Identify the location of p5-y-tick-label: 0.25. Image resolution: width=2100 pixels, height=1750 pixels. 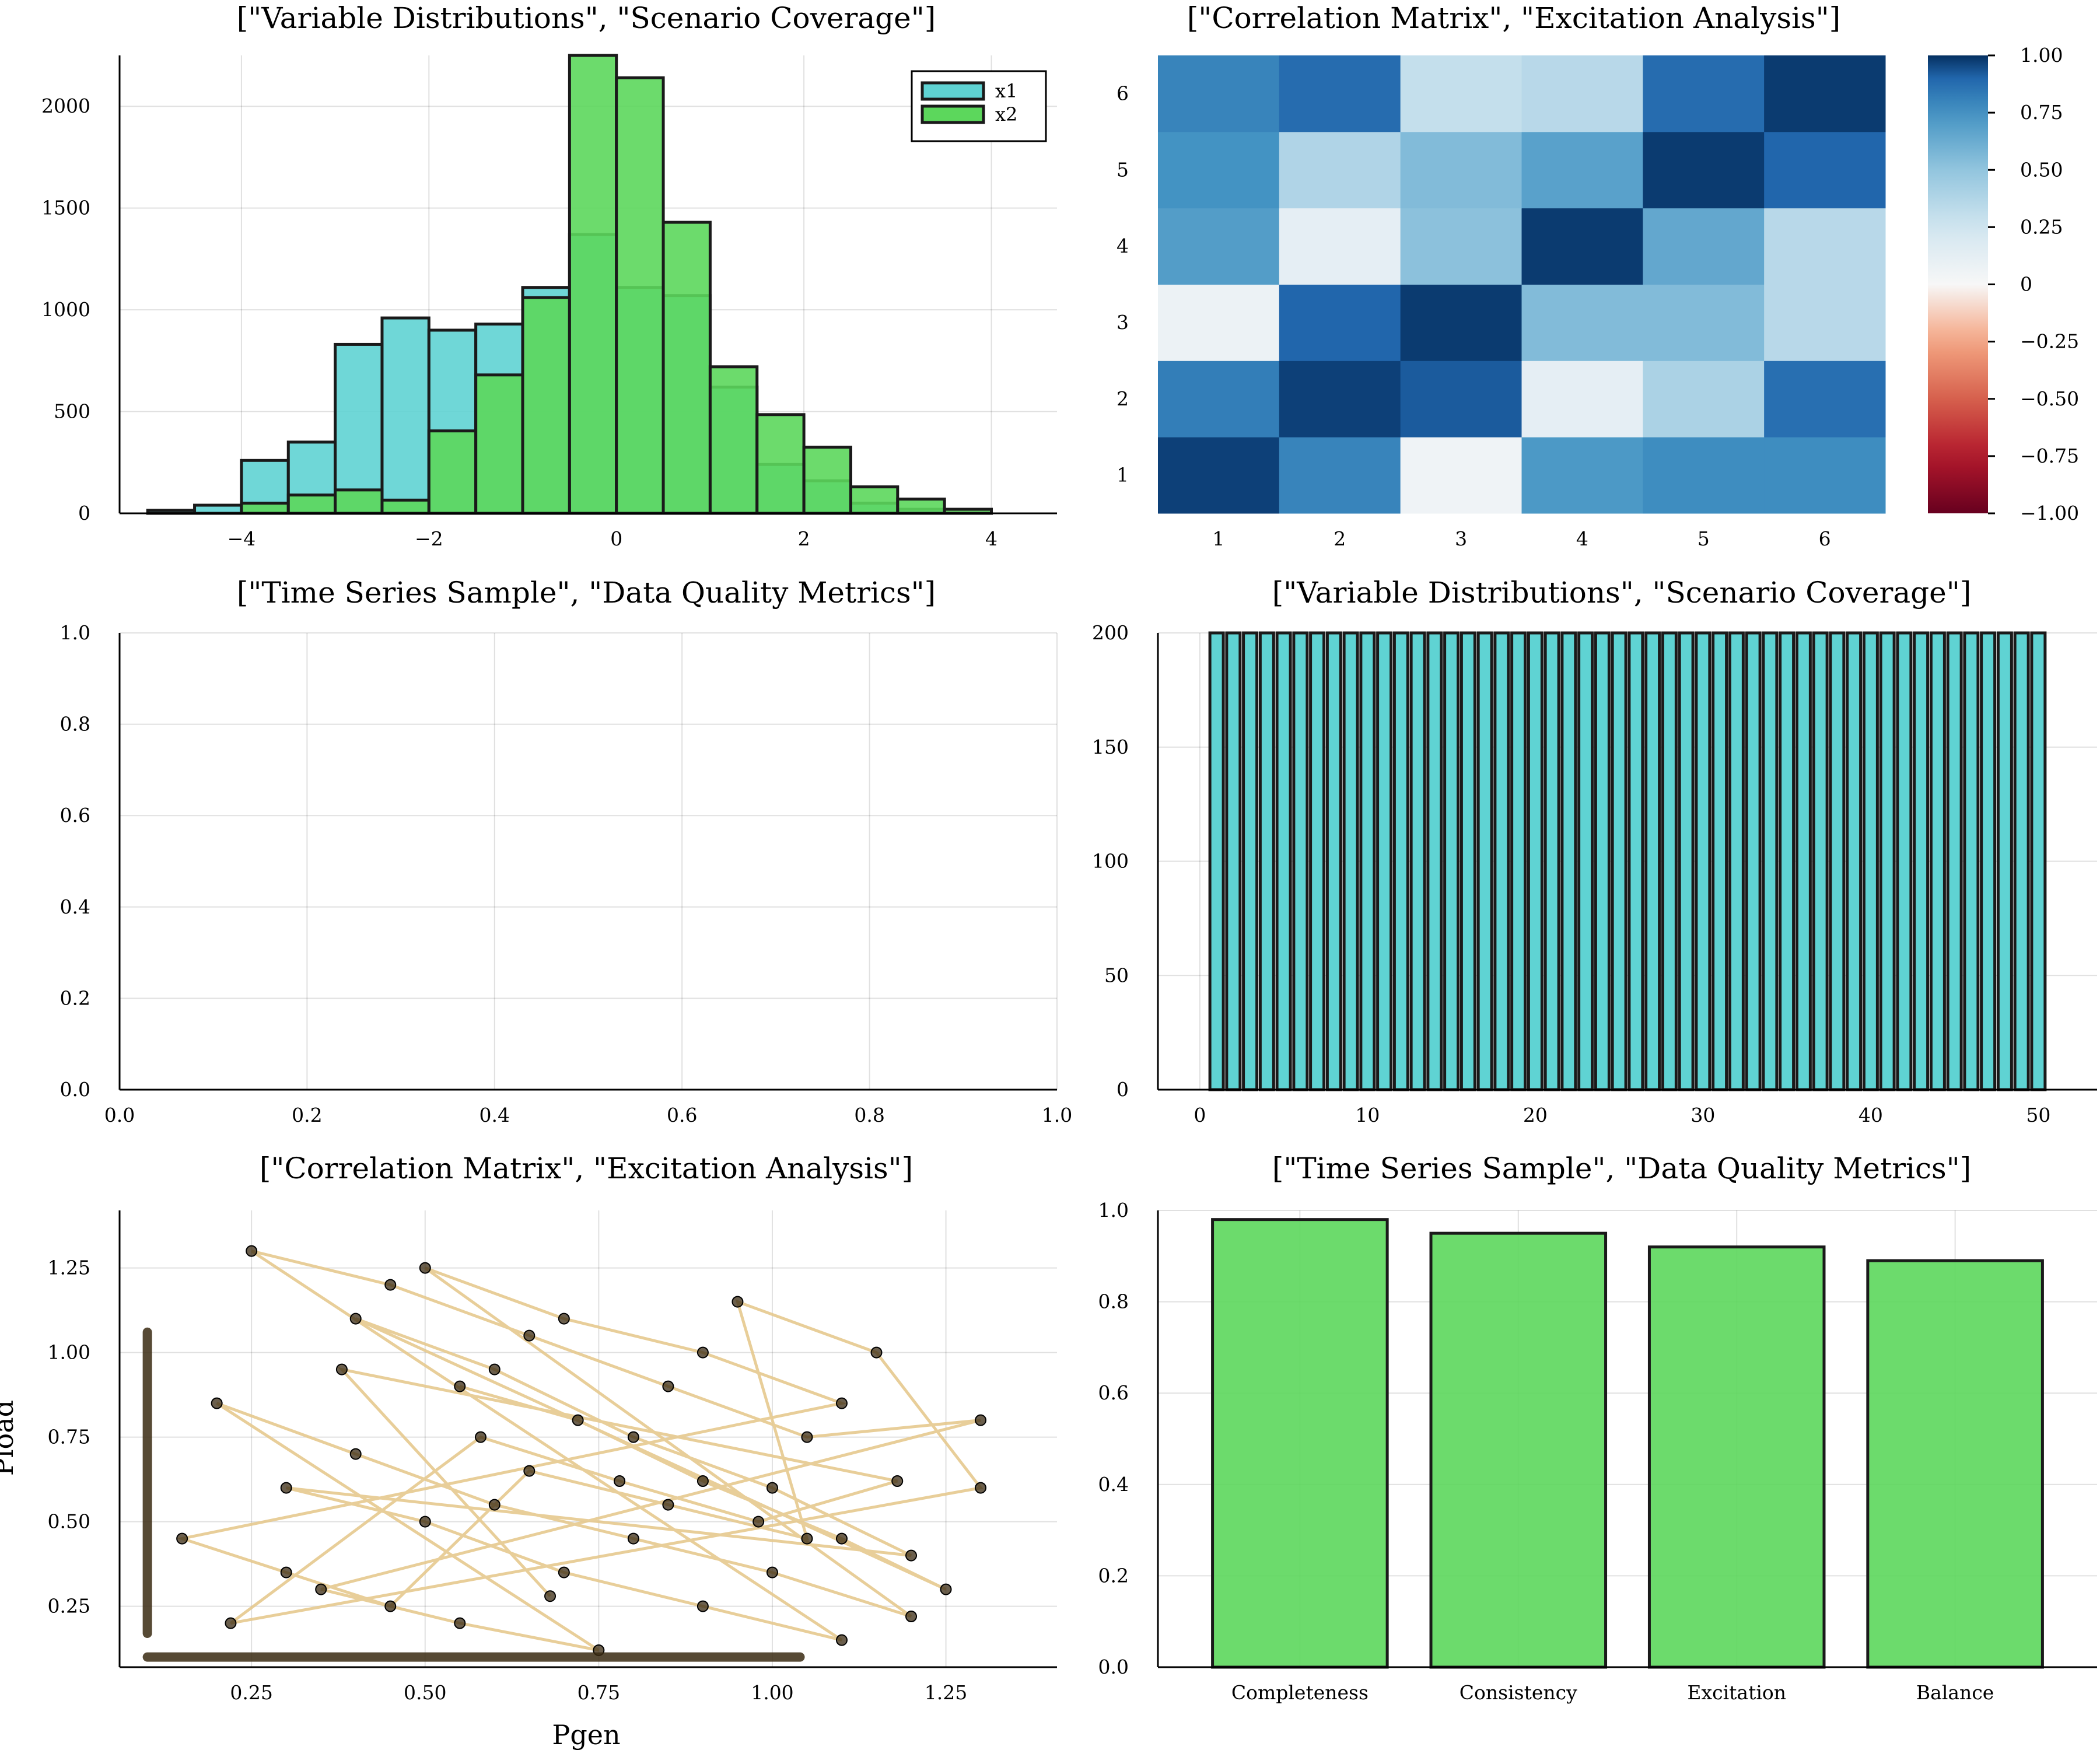
(69, 1606).